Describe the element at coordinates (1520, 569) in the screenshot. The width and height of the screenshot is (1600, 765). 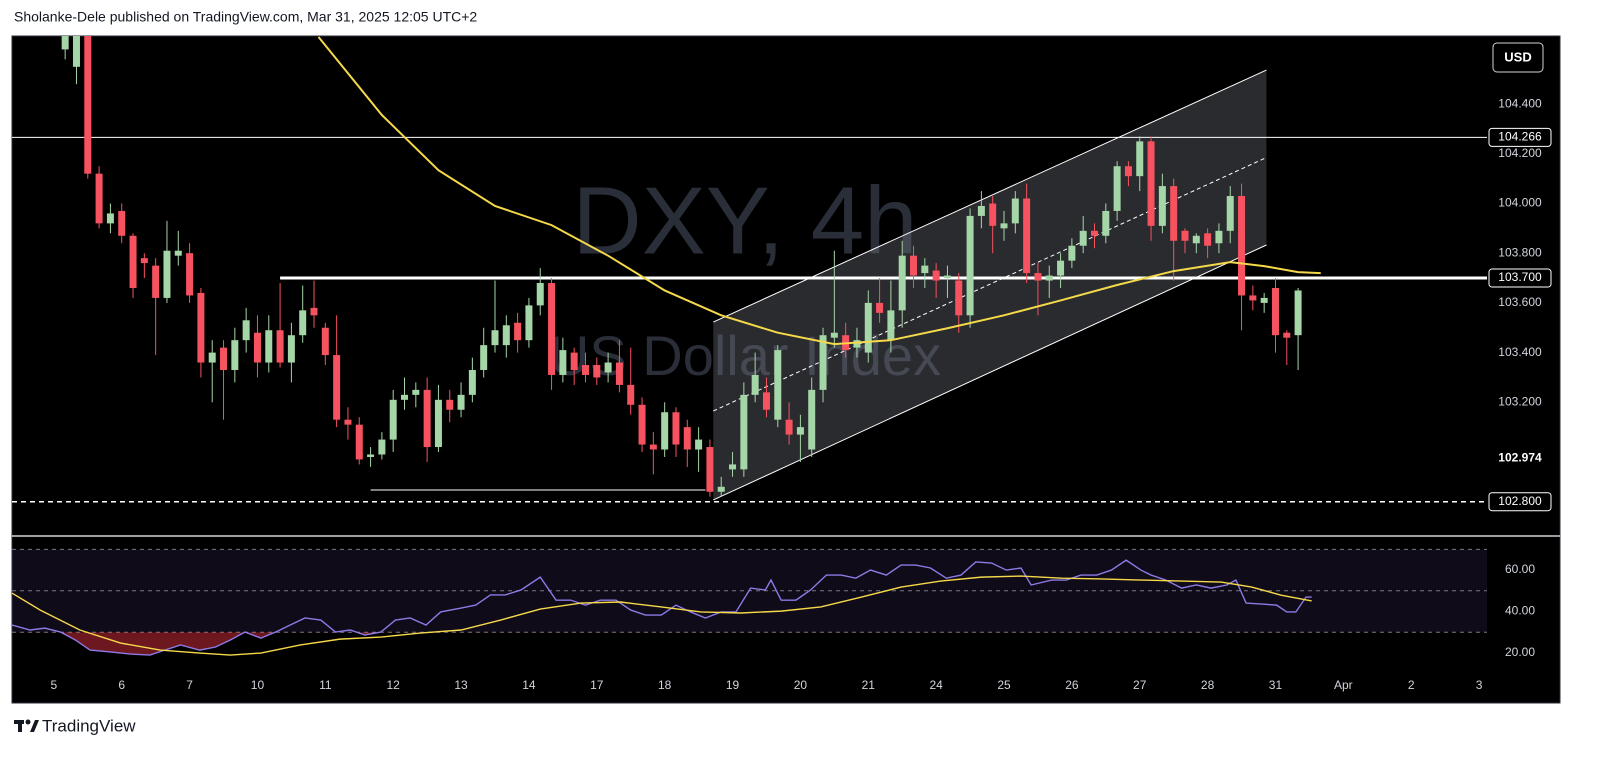
I see `rsi-tick-label: 60.00` at that location.